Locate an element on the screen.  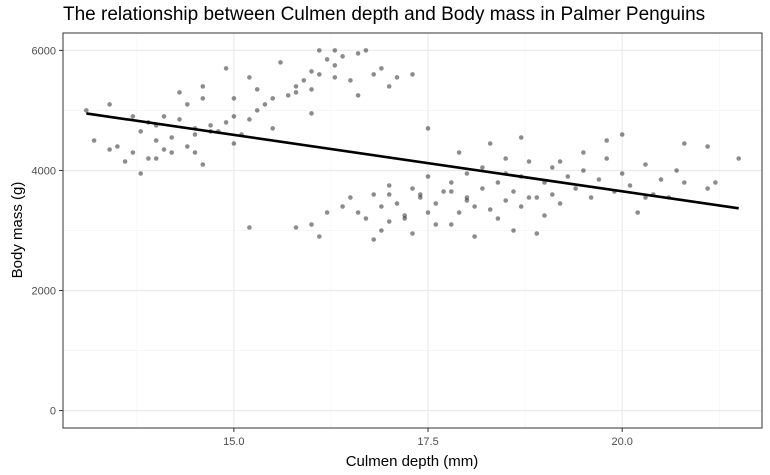
x-axis-title: Culmen depth (mm) is located at coordinates (412, 461).